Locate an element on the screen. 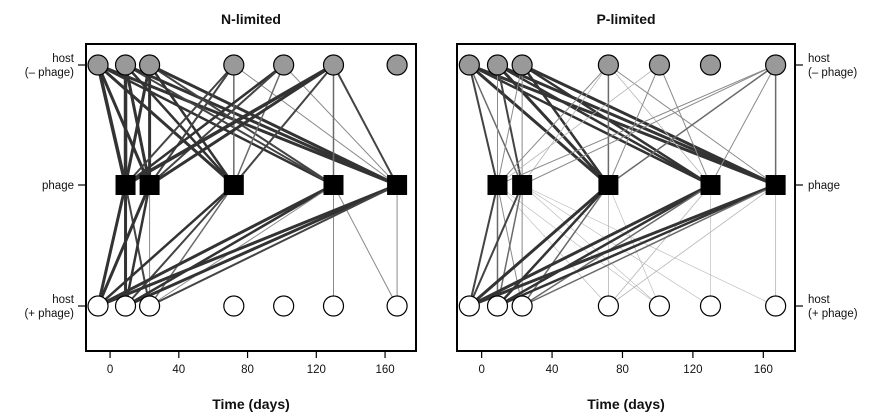 The image size is (869, 416). x-tick-label: 80 is located at coordinates (622, 370).